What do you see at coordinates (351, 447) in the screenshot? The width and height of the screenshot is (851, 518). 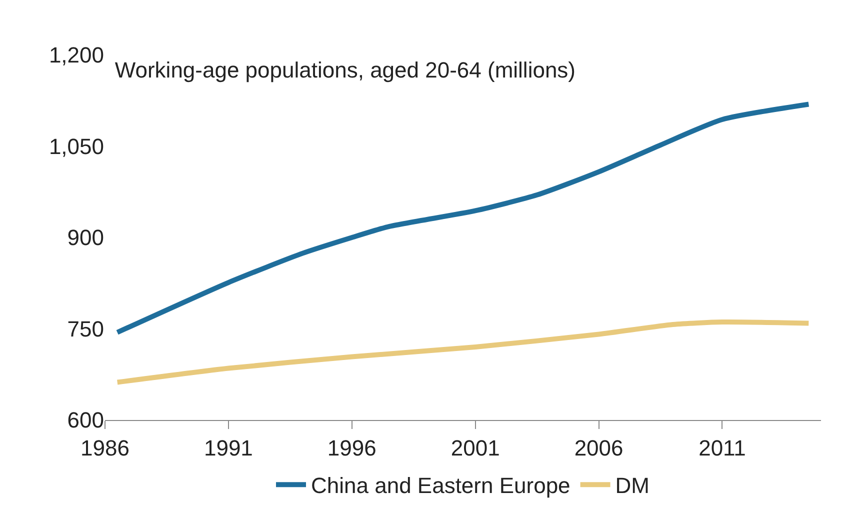 I see `x-tick-label: 1996` at bounding box center [351, 447].